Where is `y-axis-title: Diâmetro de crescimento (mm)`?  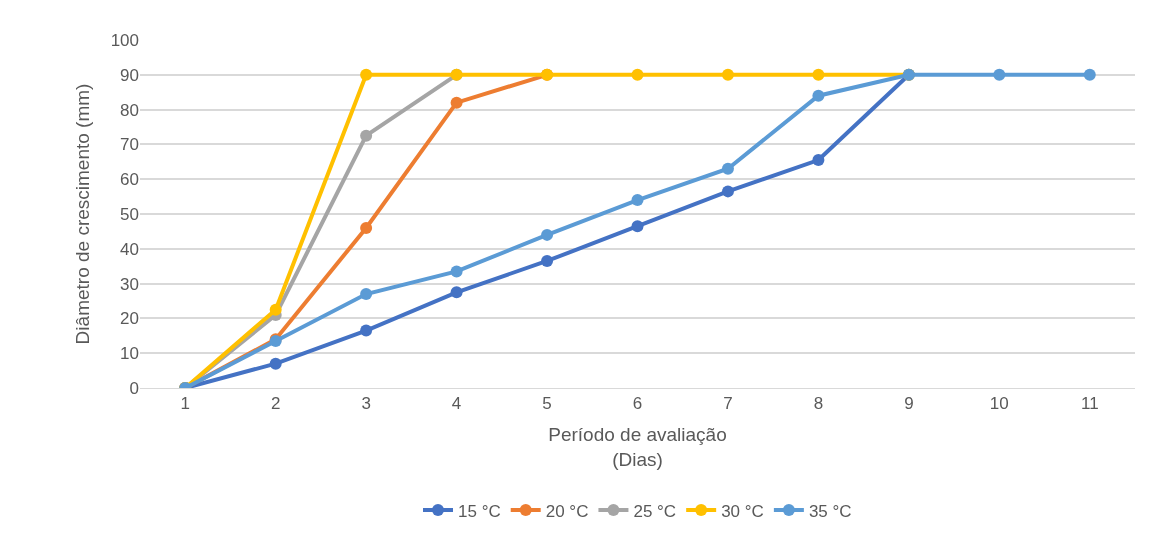
y-axis-title: Diâmetro de crescimento (mm) is located at coordinates (83, 214).